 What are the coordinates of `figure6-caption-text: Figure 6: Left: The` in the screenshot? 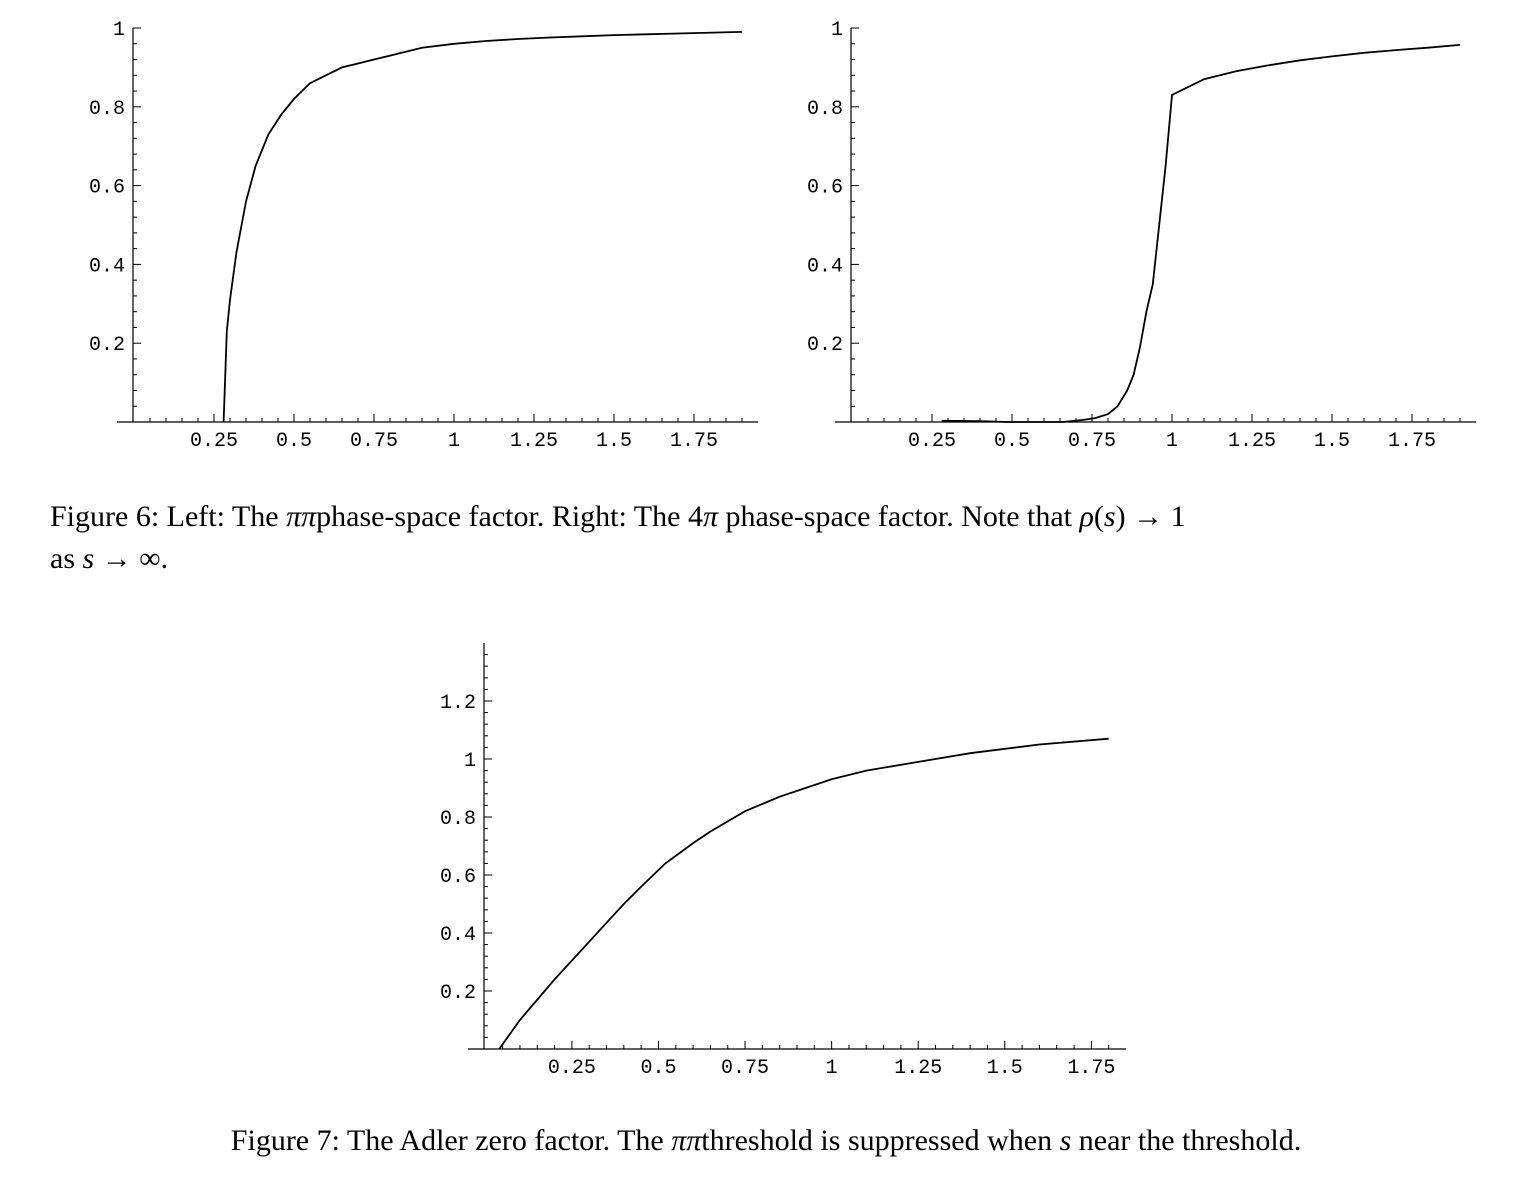 It's located at (168, 516).